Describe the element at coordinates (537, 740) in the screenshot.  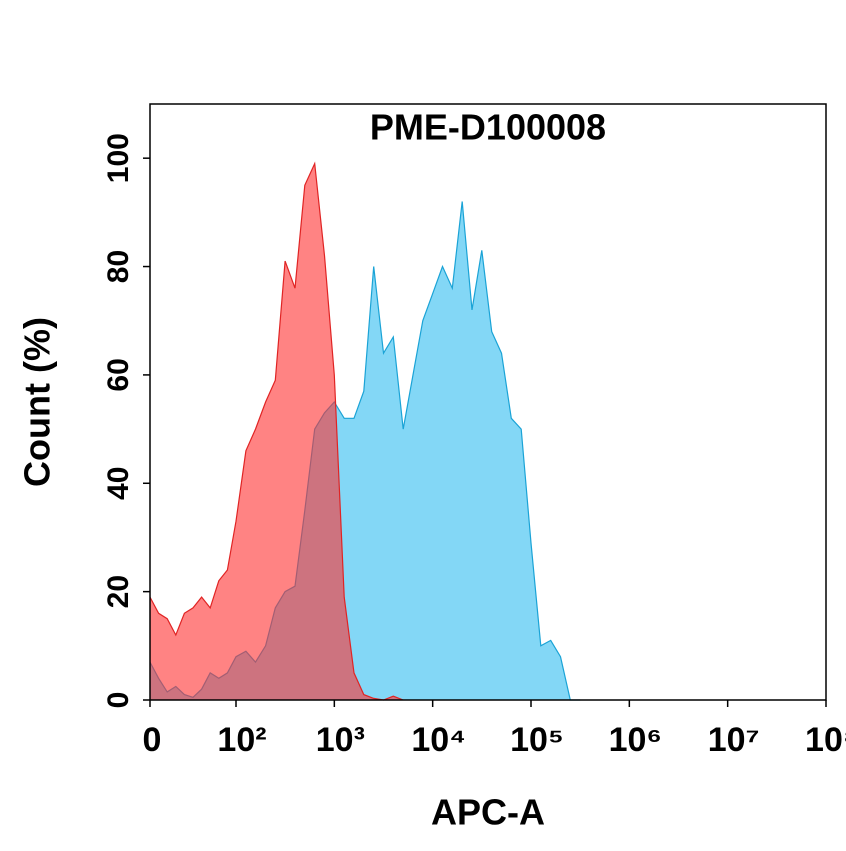
I see `x-tick-label: 10⁵` at that location.